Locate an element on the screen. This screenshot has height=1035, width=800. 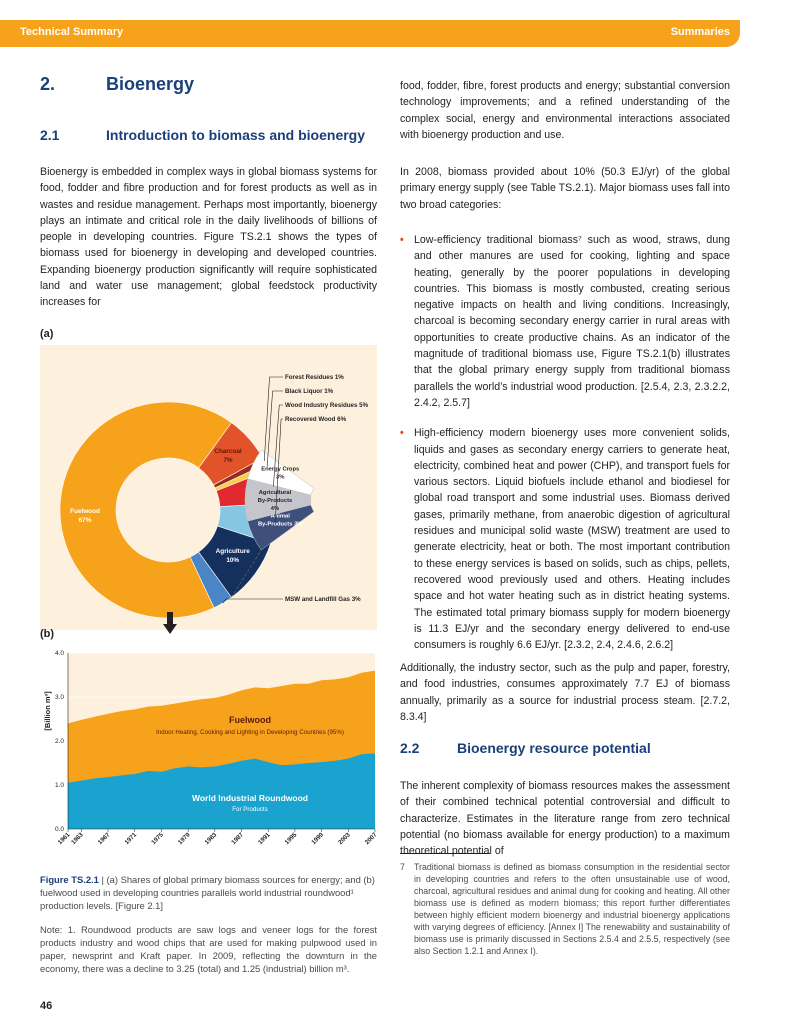
running-header: Technical Summary Summaries is located at coordinates (400, 23).